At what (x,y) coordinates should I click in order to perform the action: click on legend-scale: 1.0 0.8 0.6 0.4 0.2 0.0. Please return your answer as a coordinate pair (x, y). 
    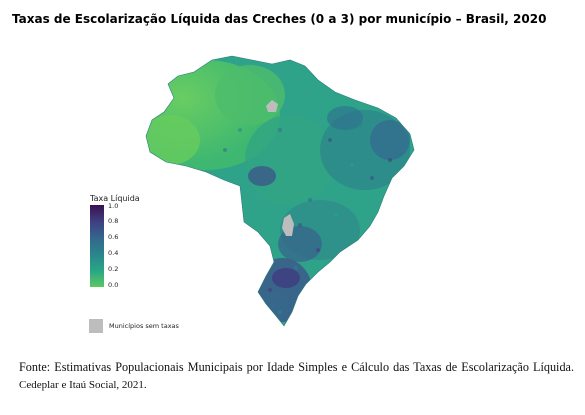
    Looking at the image, I should click on (115, 245).